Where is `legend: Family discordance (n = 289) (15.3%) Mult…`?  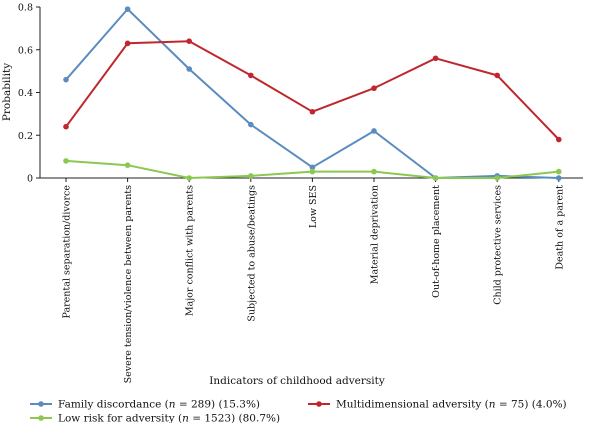
legend: Family discordance (n = 289) (15.3%) Mult… is located at coordinates (298, 411).